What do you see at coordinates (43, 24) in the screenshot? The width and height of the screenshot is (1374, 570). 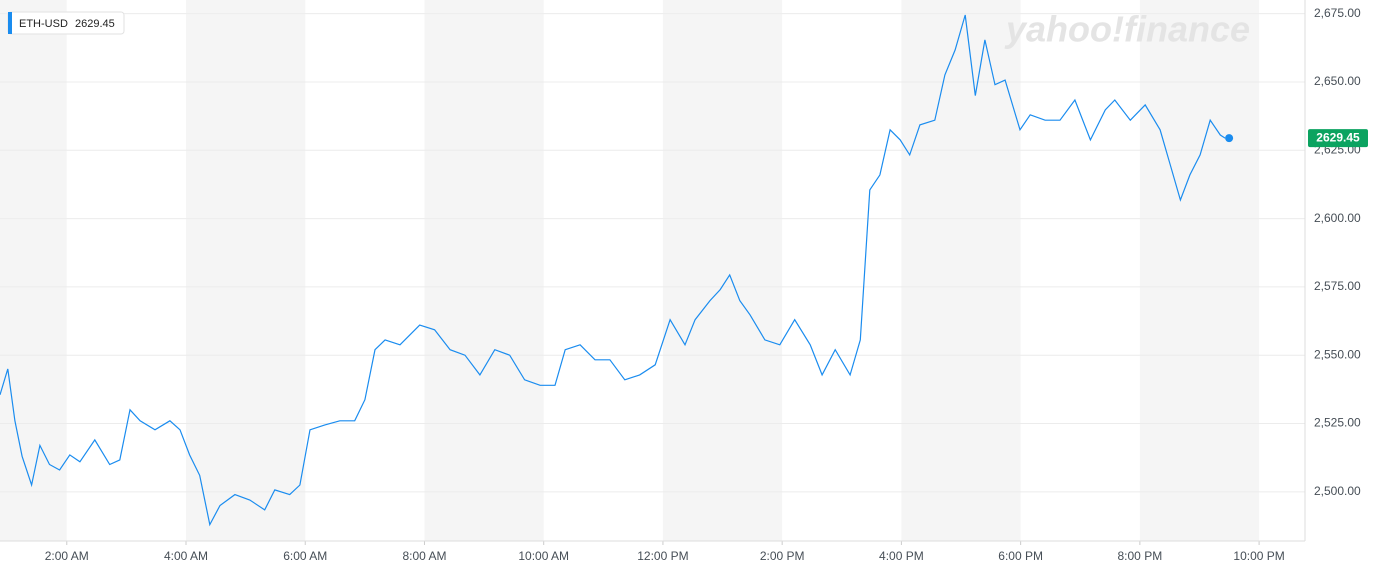 I see `legend-name: ETH-USD` at bounding box center [43, 24].